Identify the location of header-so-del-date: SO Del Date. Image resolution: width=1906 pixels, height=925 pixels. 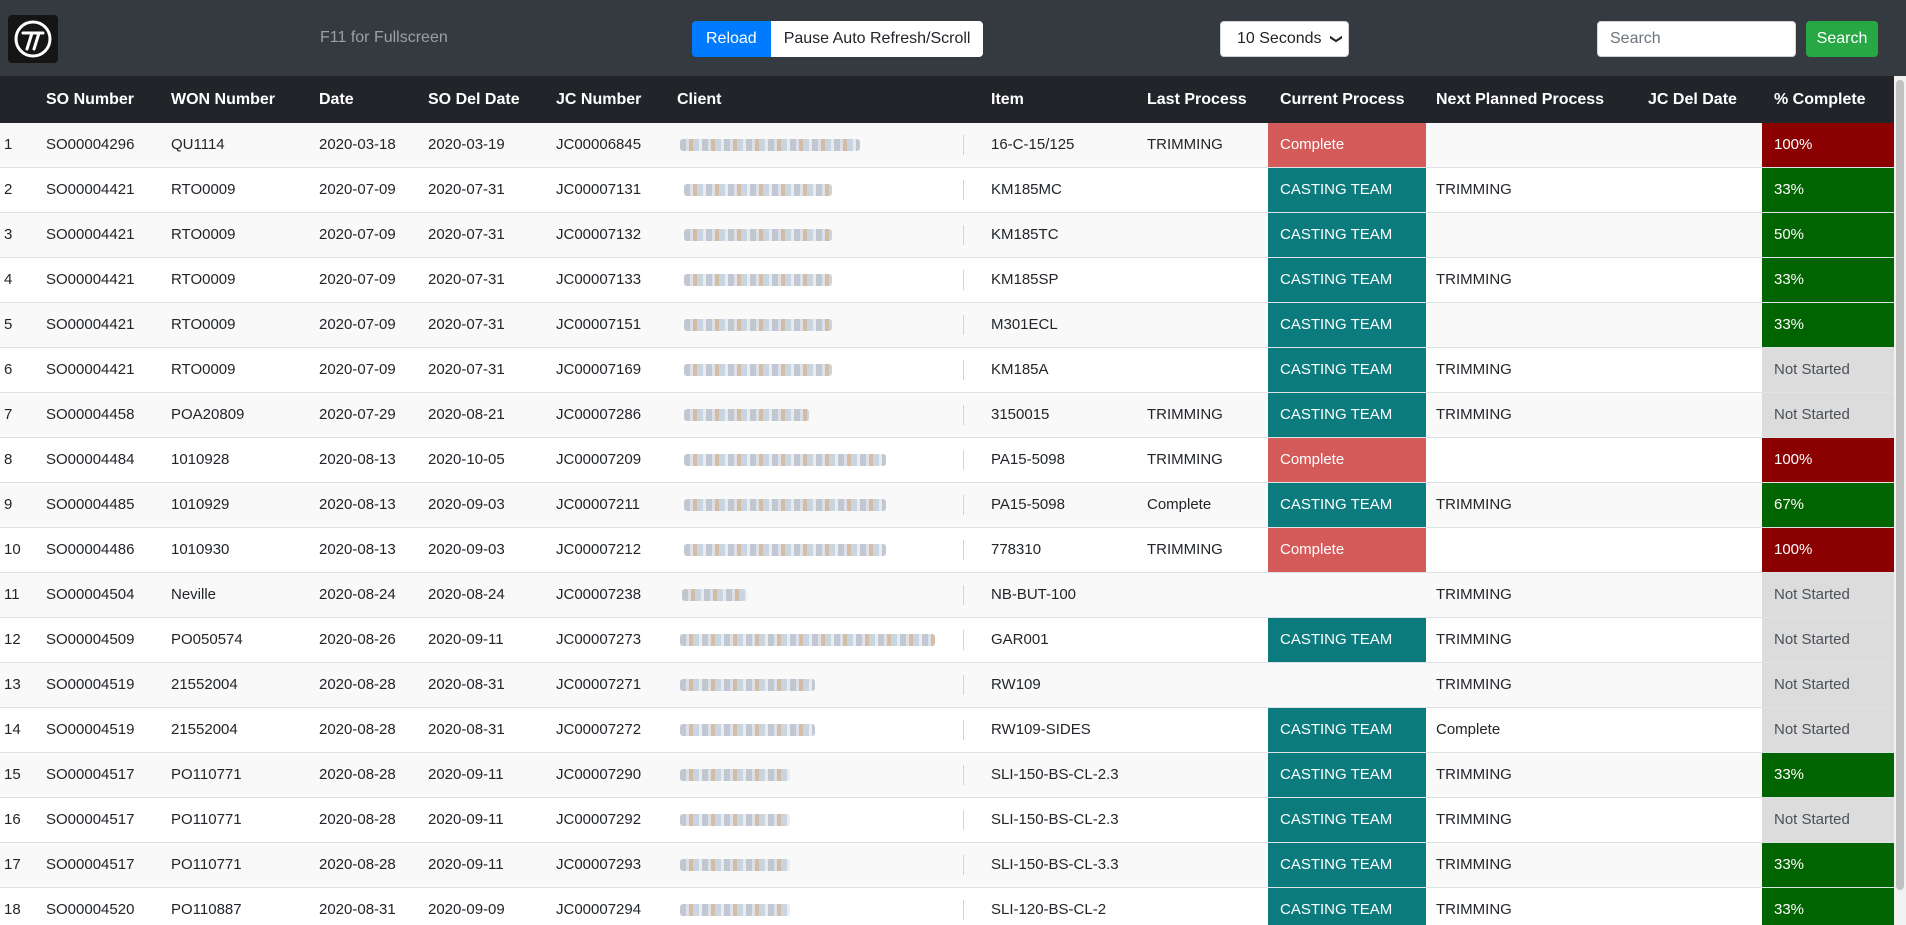
(474, 99).